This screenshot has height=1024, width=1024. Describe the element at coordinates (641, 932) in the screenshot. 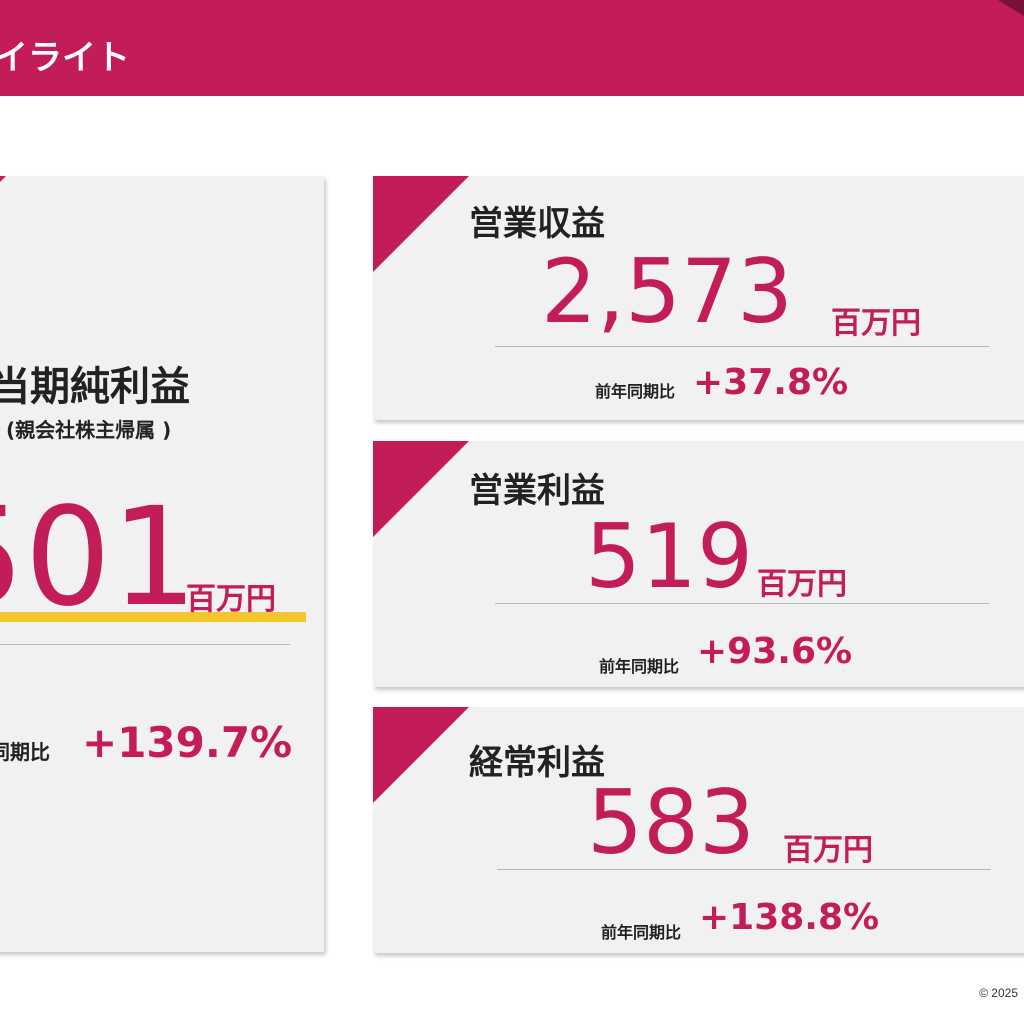

I see `ordinary-profit-comparison-label: 前年同期比` at that location.